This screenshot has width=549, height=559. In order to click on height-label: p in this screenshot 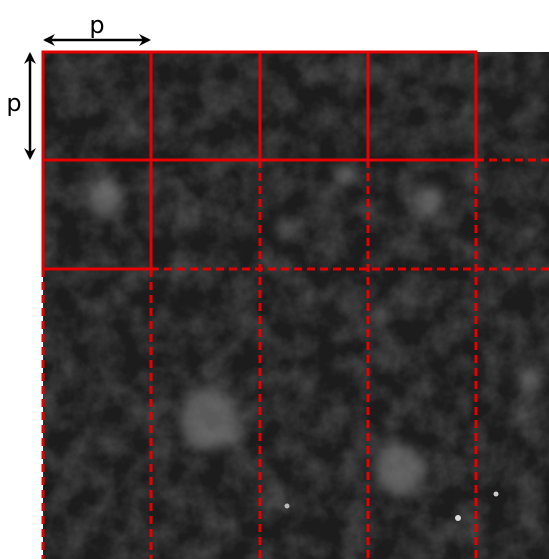, I will do `click(13, 103)`.